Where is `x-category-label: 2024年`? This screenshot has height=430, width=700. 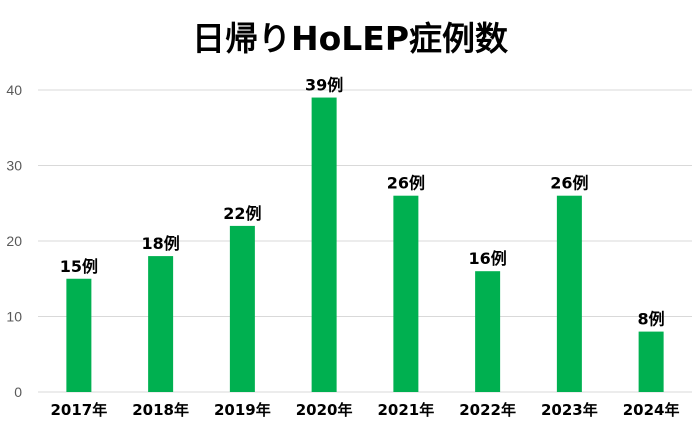
x-category-label: 2024年 is located at coordinates (651, 410).